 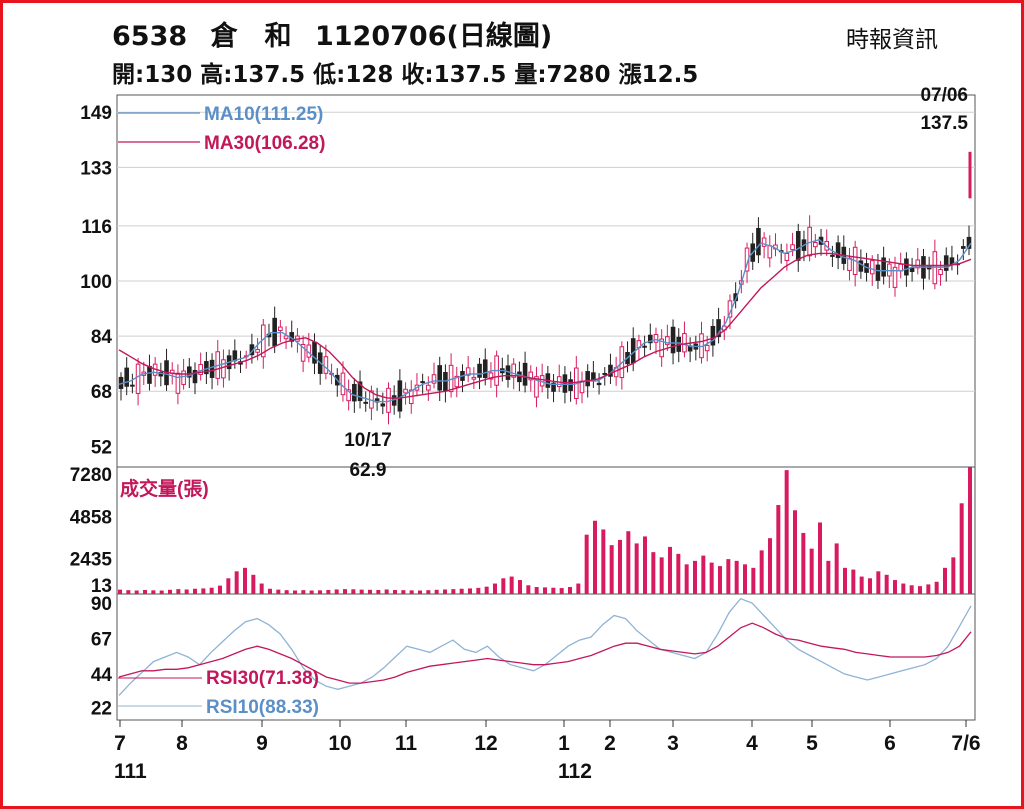 I want to click on volume-tick-label: 7280, so click(x=91, y=475).